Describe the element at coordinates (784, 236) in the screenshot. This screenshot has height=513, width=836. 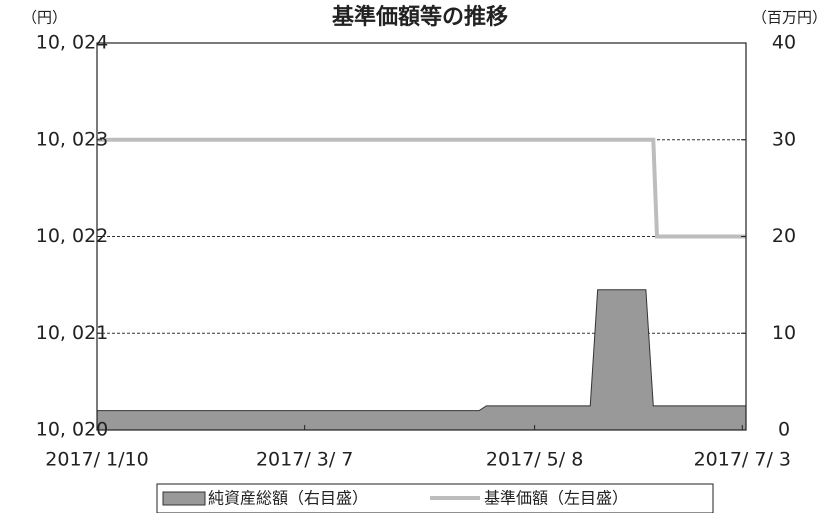
I see `y2-tick-label: 20` at that location.